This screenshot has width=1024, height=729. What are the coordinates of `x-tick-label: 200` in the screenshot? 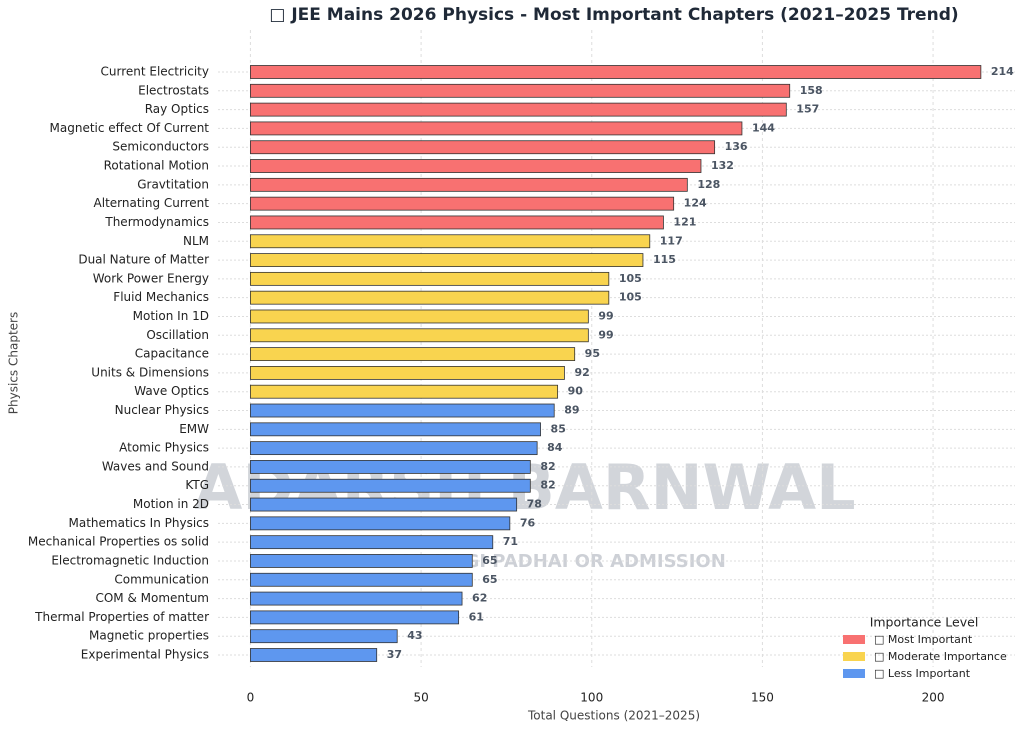 It's located at (933, 698).